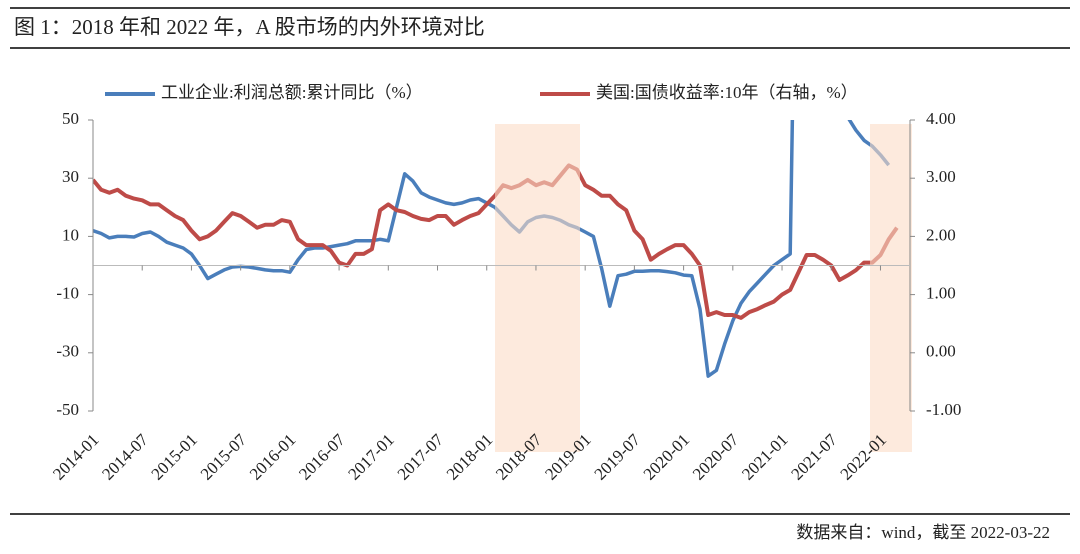  I want to click on y-tick-label: -10, so click(67, 293).